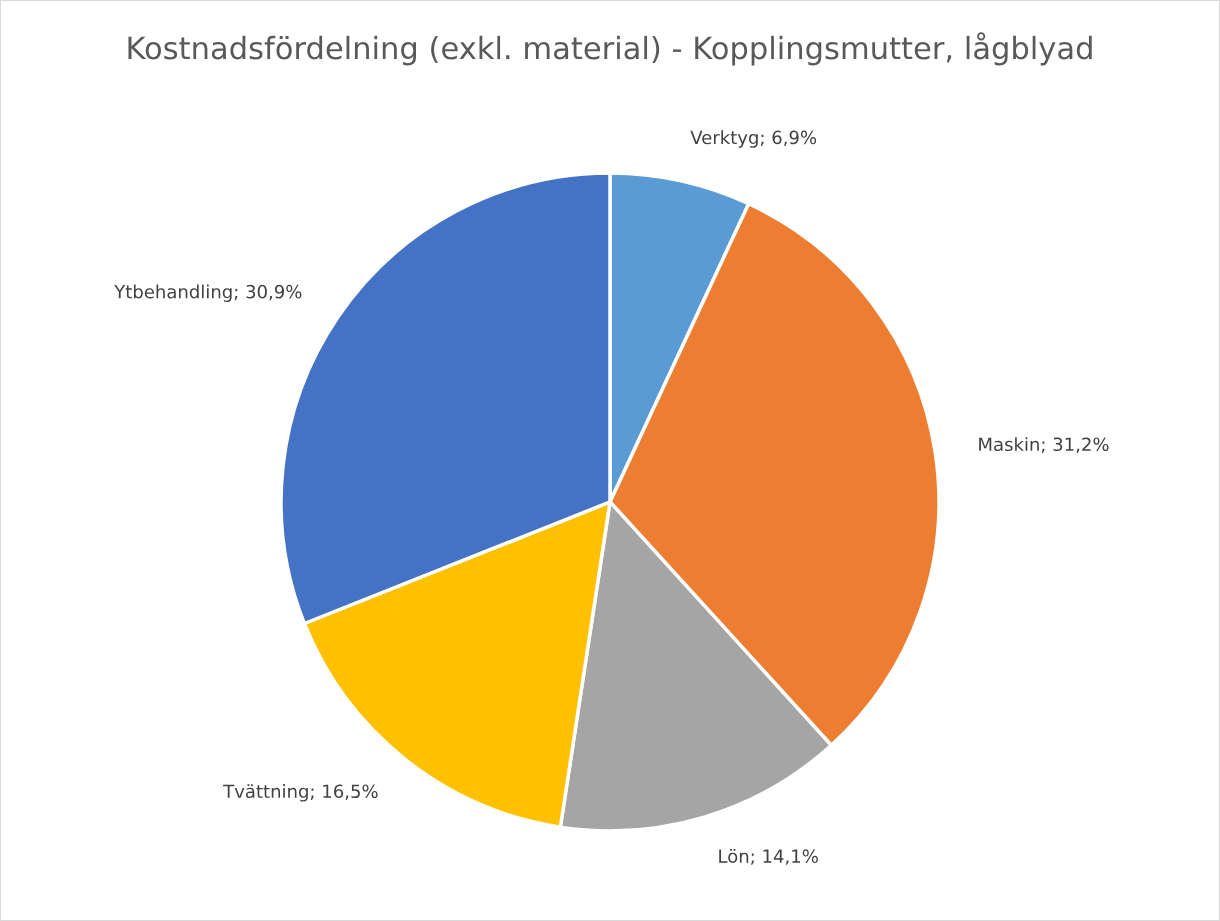  Describe the element at coordinates (300, 793) in the screenshot. I see `slice-label: Tvättning; 16,5%` at that location.